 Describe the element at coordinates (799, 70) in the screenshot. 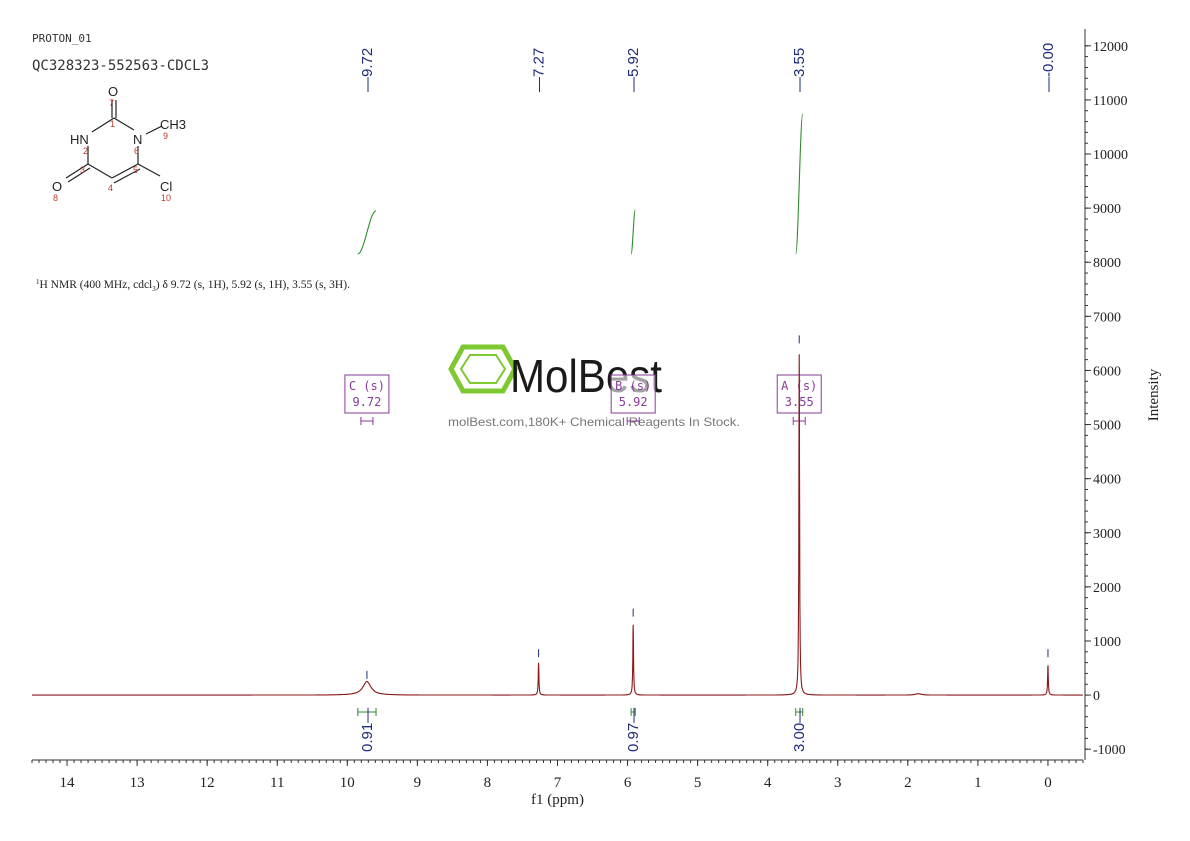

I see `peak-label: —3.55` at that location.